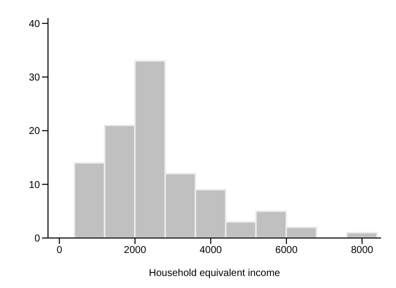 This screenshot has height=288, width=396. I want to click on y-tick-label: 40, so click(34, 24).